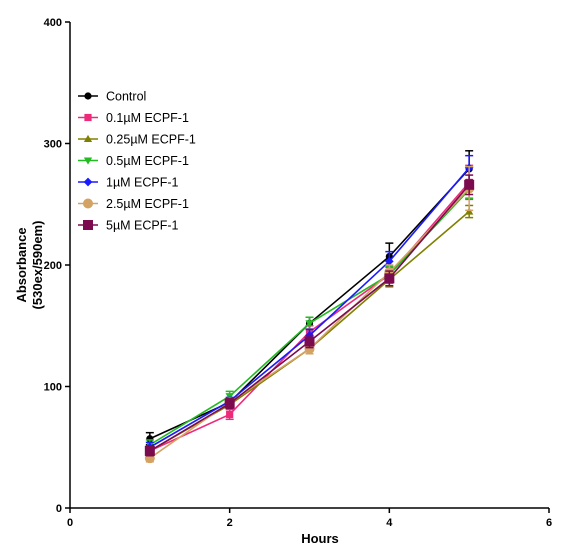  I want to click on x-axis-ticks: 0 2 4 6, so click(309, 518).